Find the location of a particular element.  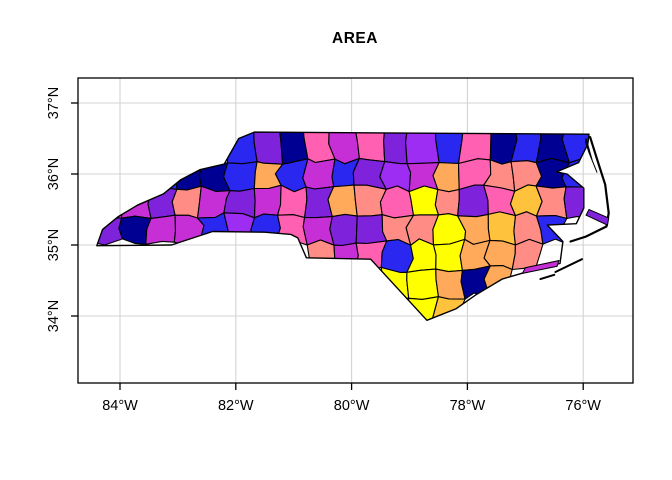

x-axis-tick-label: 80°W is located at coordinates (352, 406).